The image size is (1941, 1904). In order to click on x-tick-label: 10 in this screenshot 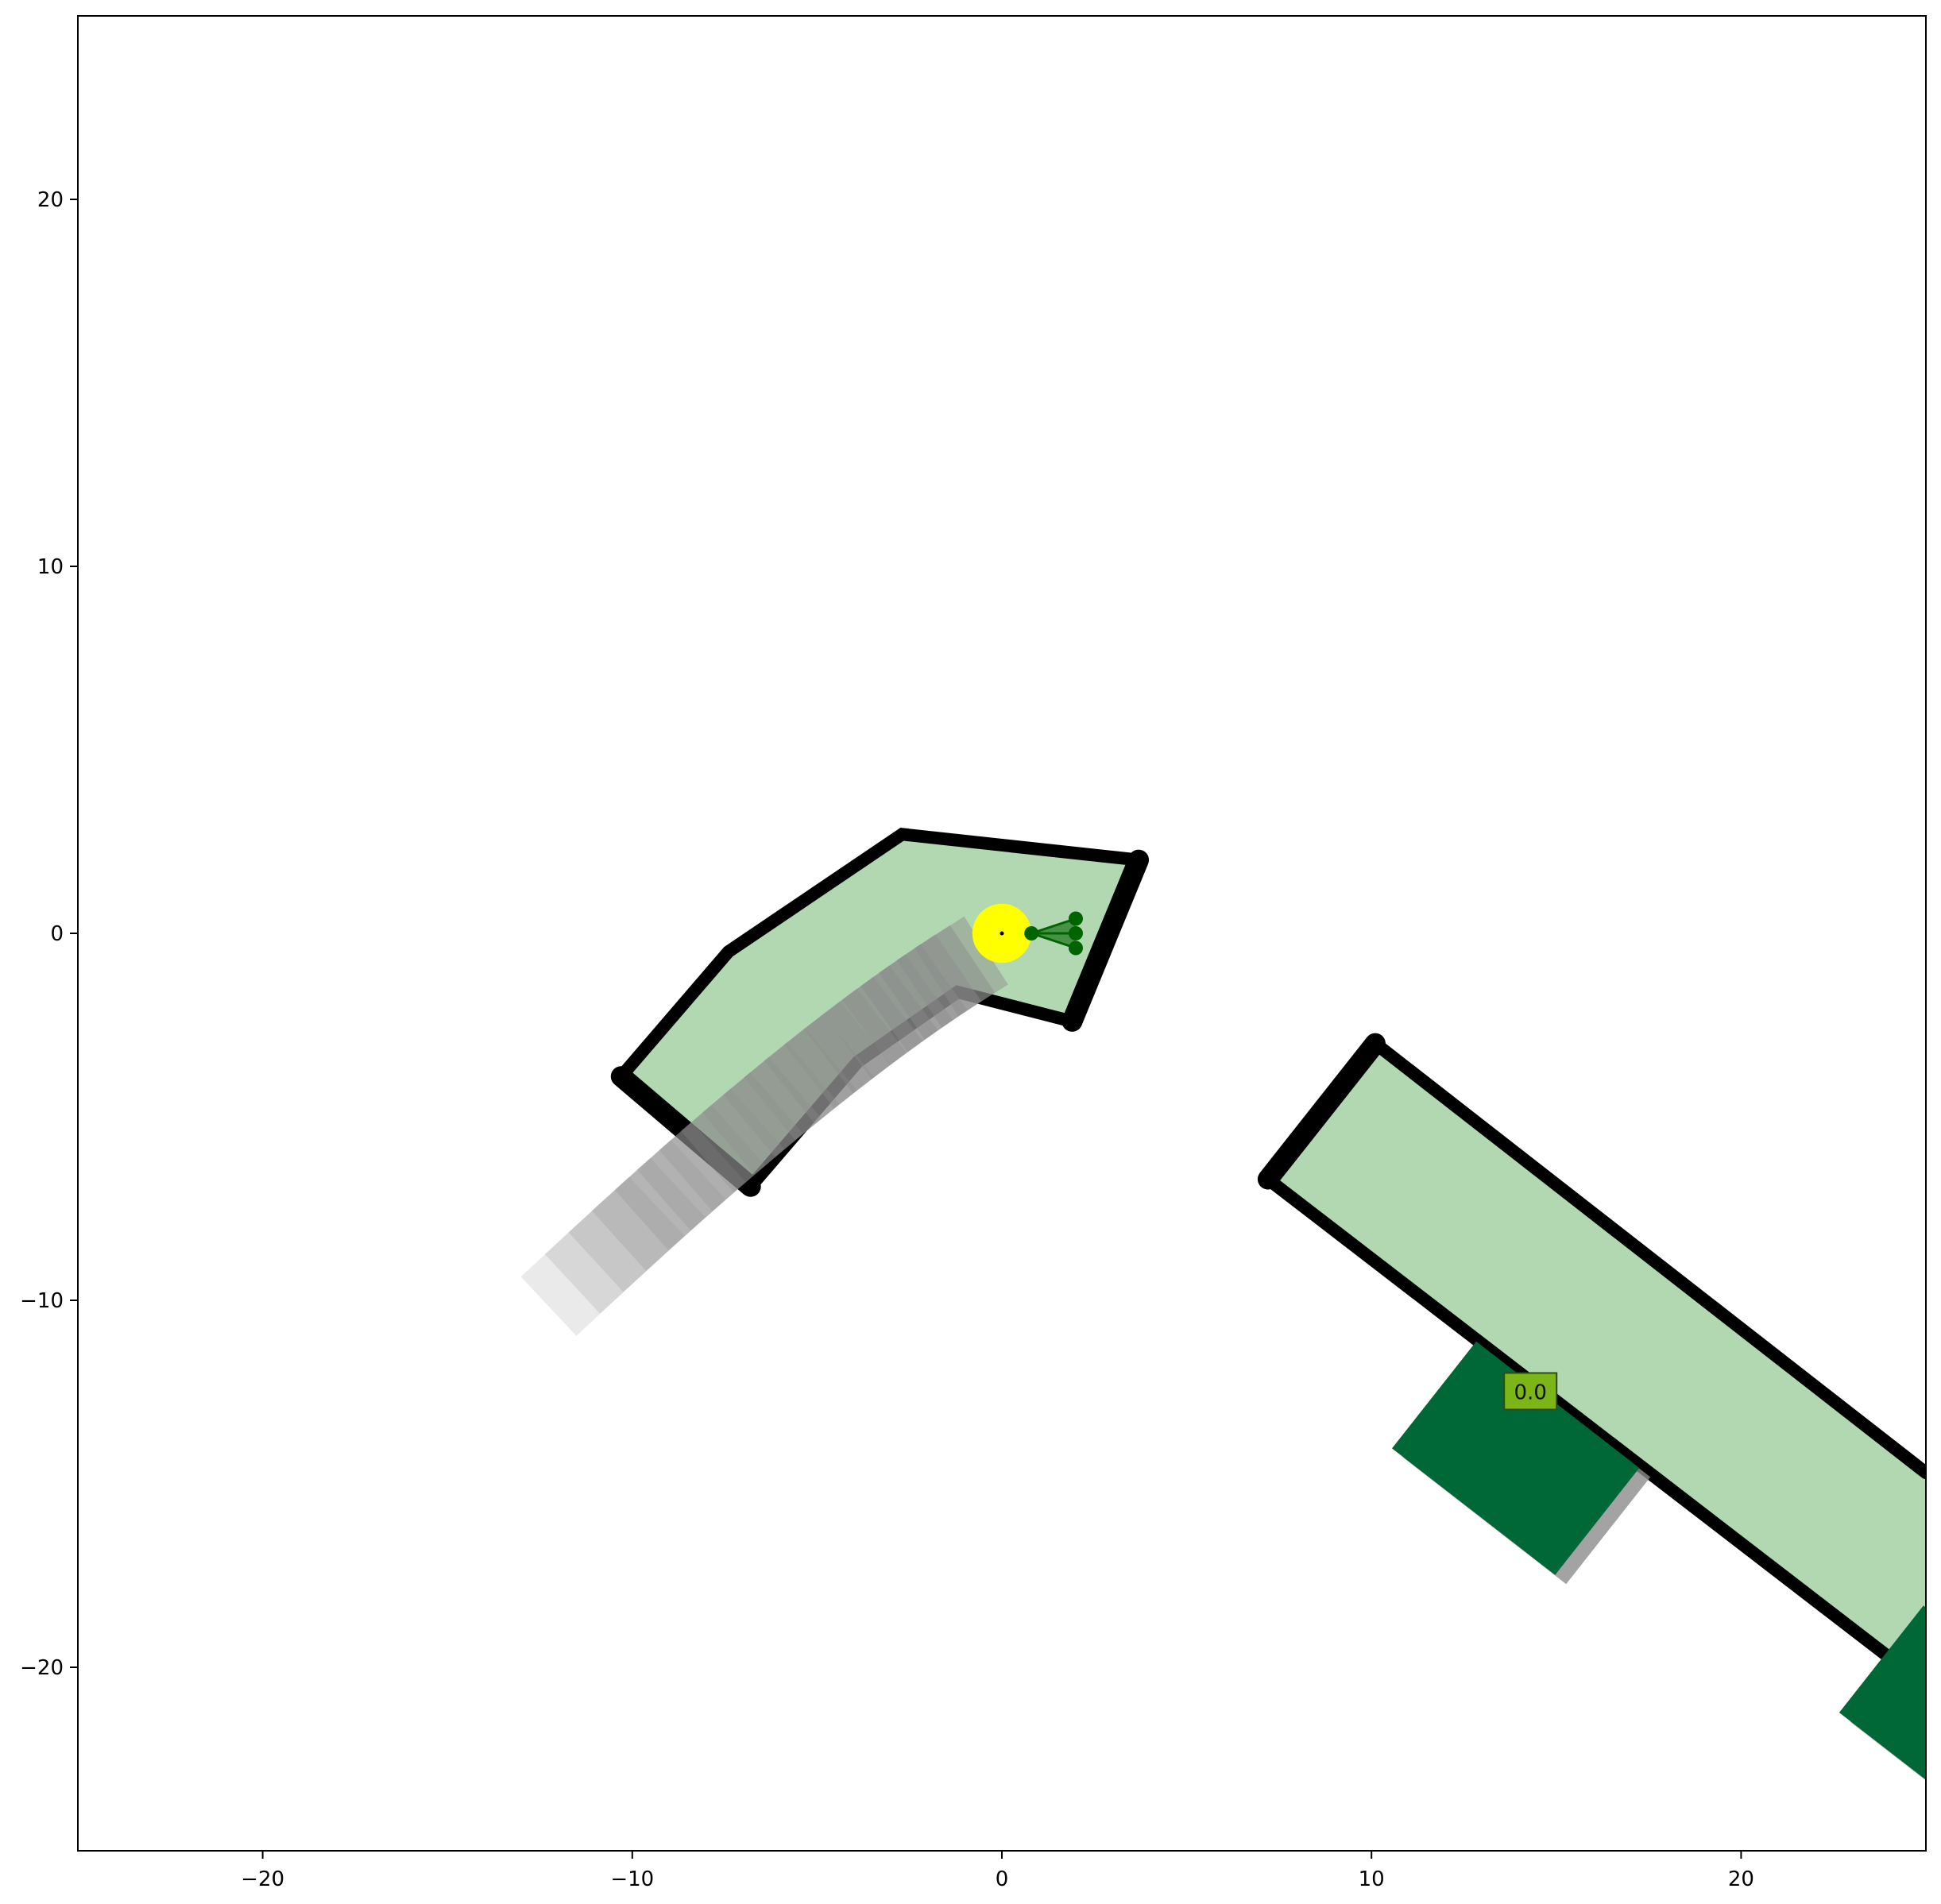, I will do `click(1372, 1879)`.